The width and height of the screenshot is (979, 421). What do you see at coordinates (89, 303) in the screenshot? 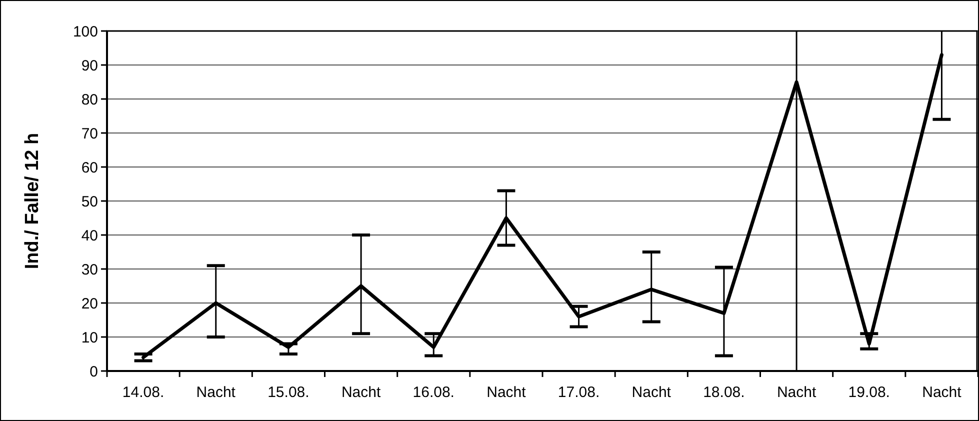
I see `y-tick-label: 20` at bounding box center [89, 303].